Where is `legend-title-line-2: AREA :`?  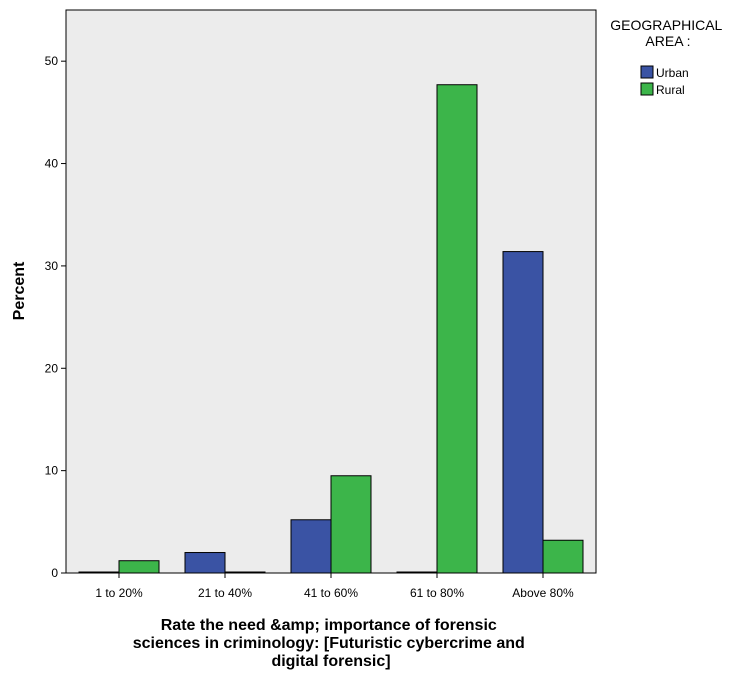 legend-title-line-2: AREA : is located at coordinates (667, 41).